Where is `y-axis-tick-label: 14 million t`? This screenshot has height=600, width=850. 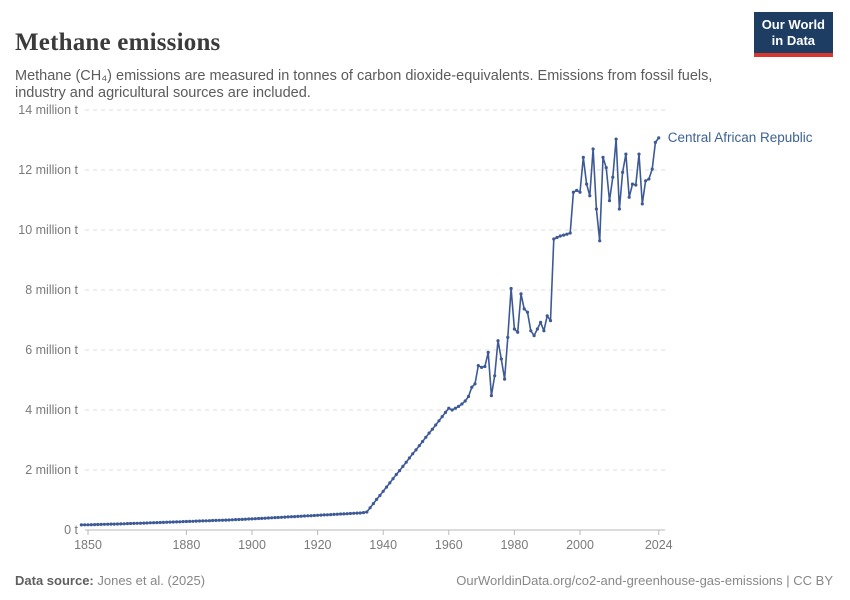 y-axis-tick-label: 14 million t is located at coordinates (48, 110).